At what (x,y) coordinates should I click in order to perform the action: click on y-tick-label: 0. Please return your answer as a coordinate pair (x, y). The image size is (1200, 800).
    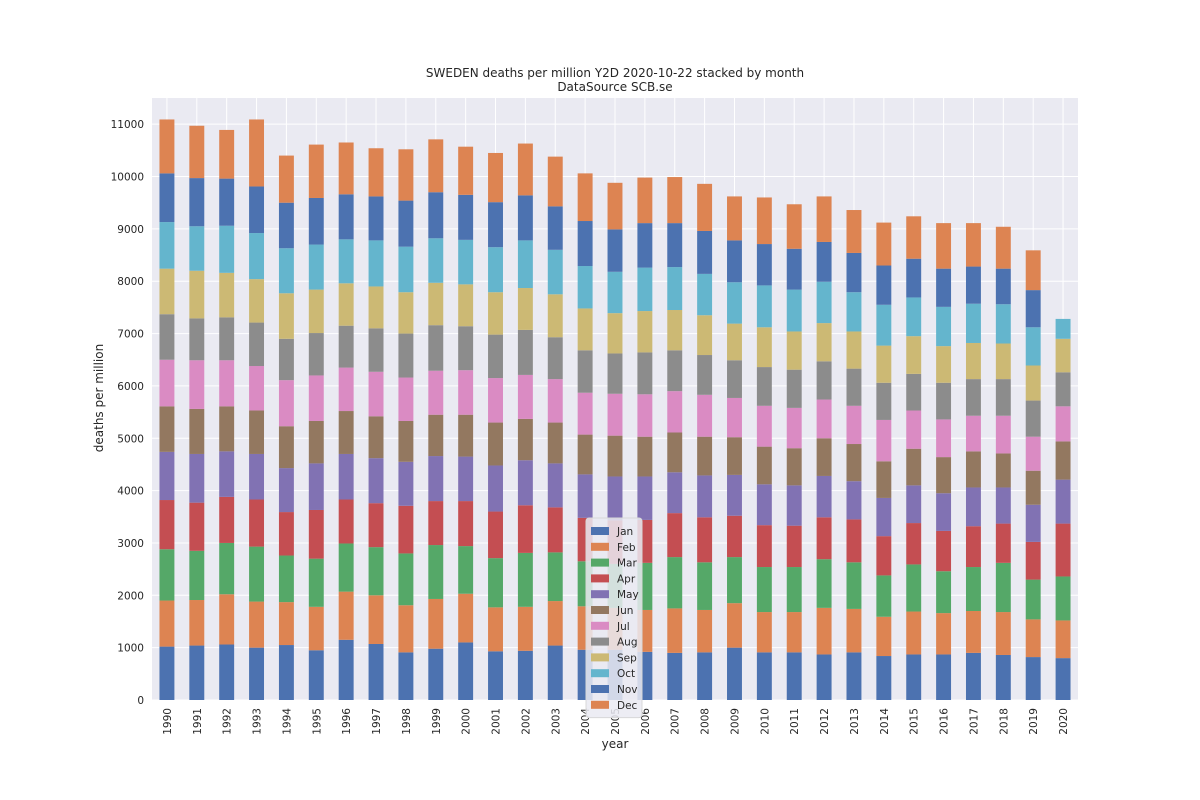
    Looking at the image, I should click on (140, 701).